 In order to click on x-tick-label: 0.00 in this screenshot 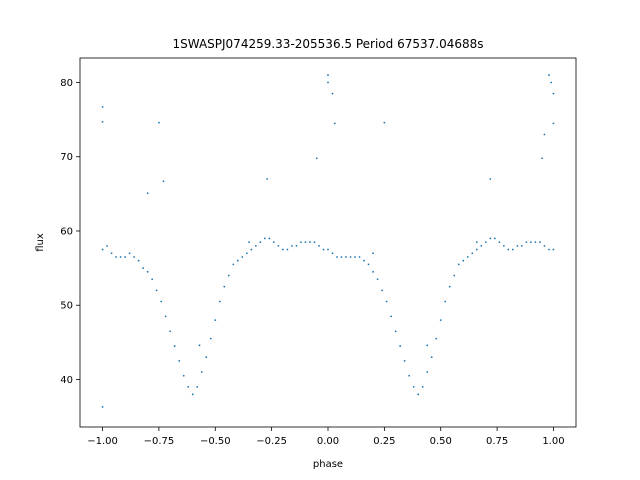, I will do `click(328, 441)`.